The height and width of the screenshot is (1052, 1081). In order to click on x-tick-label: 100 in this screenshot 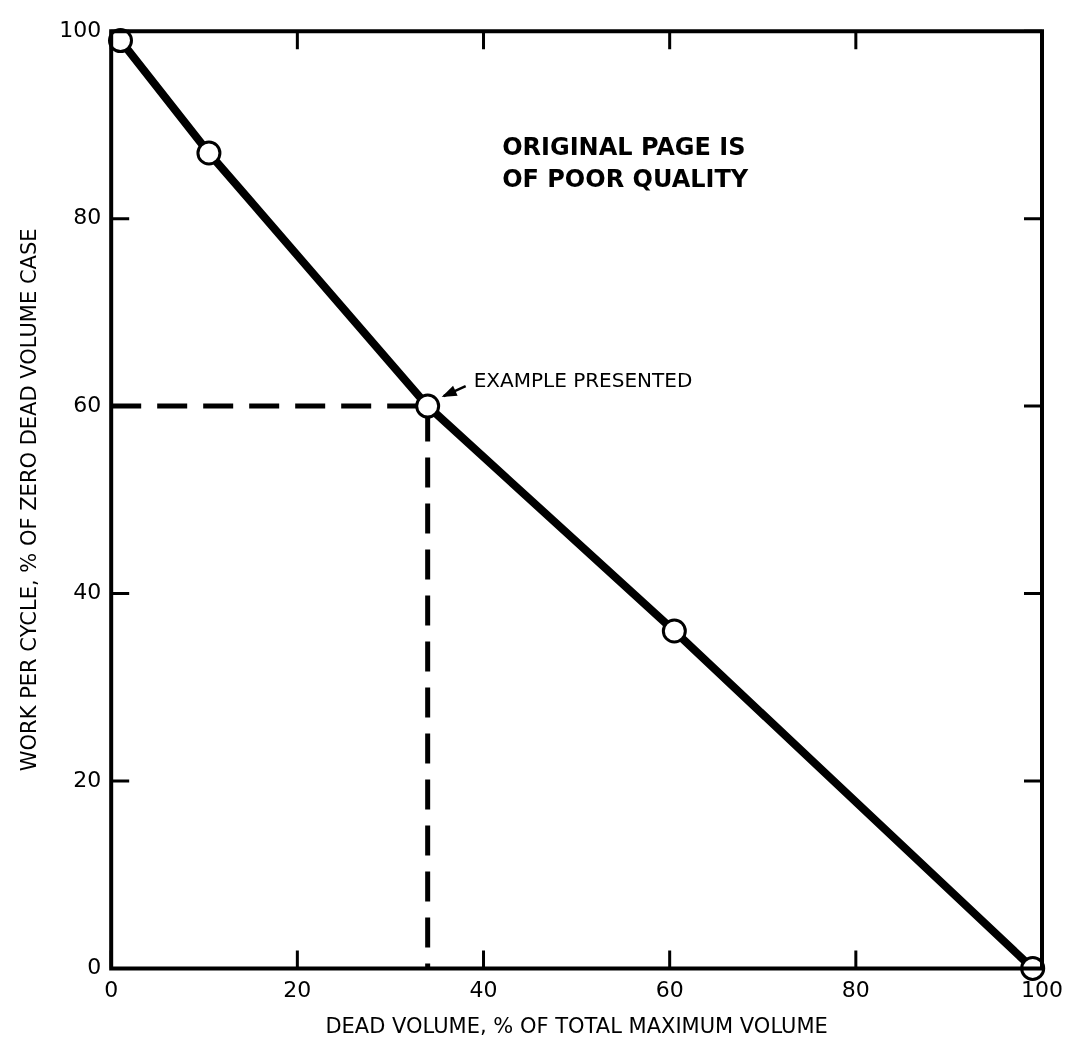, I will do `click(1042, 990)`.